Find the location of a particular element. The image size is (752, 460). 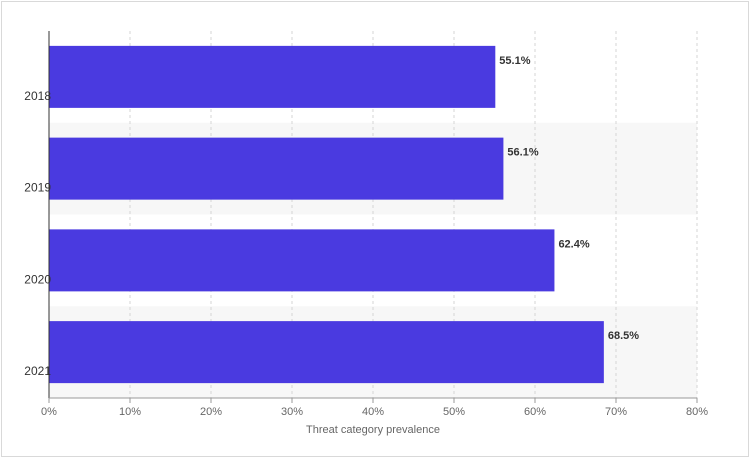

x-tick-label: 20% is located at coordinates (211, 412).